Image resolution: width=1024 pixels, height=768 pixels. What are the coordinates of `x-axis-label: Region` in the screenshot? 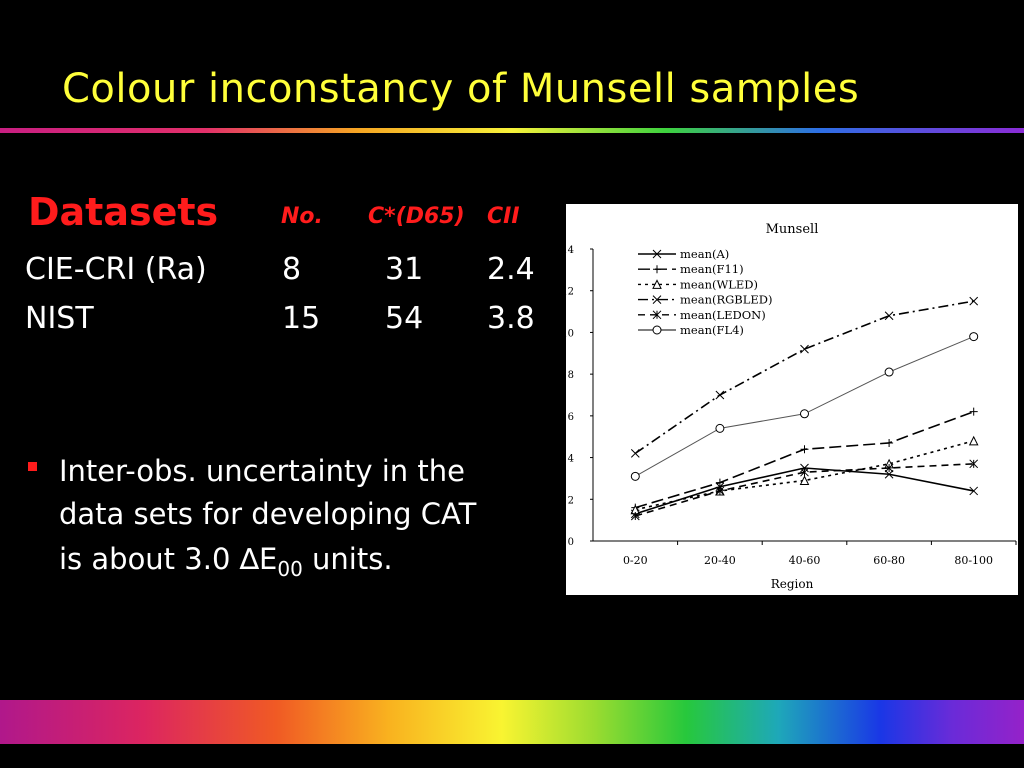 It's located at (792, 584).